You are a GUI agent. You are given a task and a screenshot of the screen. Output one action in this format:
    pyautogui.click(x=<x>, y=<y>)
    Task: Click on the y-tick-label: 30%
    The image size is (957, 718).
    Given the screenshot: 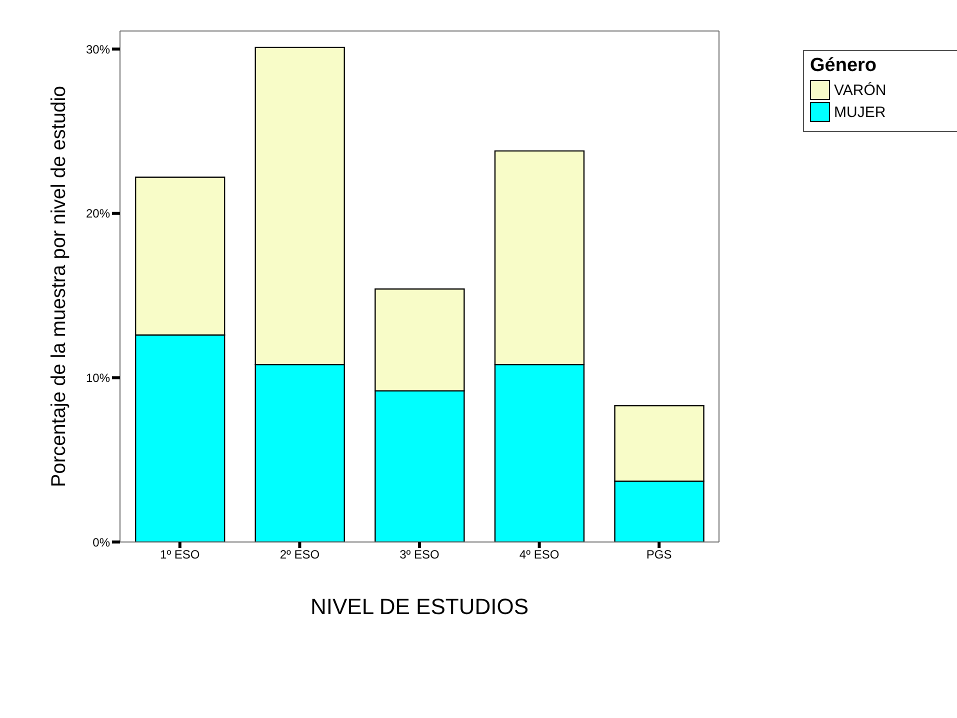 What is the action you would take?
    pyautogui.click(x=98, y=49)
    